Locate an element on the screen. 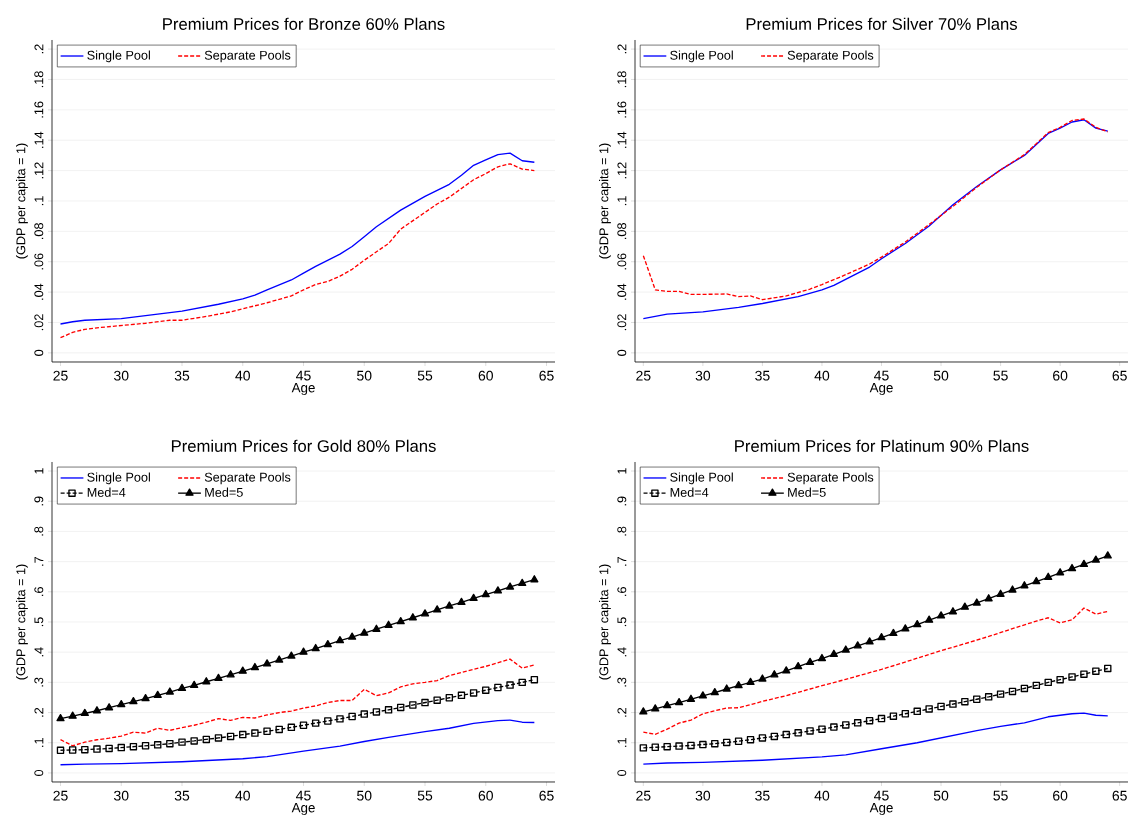 The width and height of the screenshot is (1140, 820). y-tick-label: .7 is located at coordinates (39, 561).